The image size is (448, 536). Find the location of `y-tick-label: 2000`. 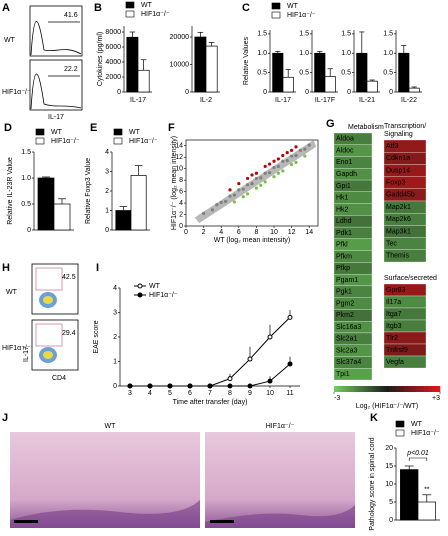

y-tick-label: 2000 is located at coordinates (113, 77).